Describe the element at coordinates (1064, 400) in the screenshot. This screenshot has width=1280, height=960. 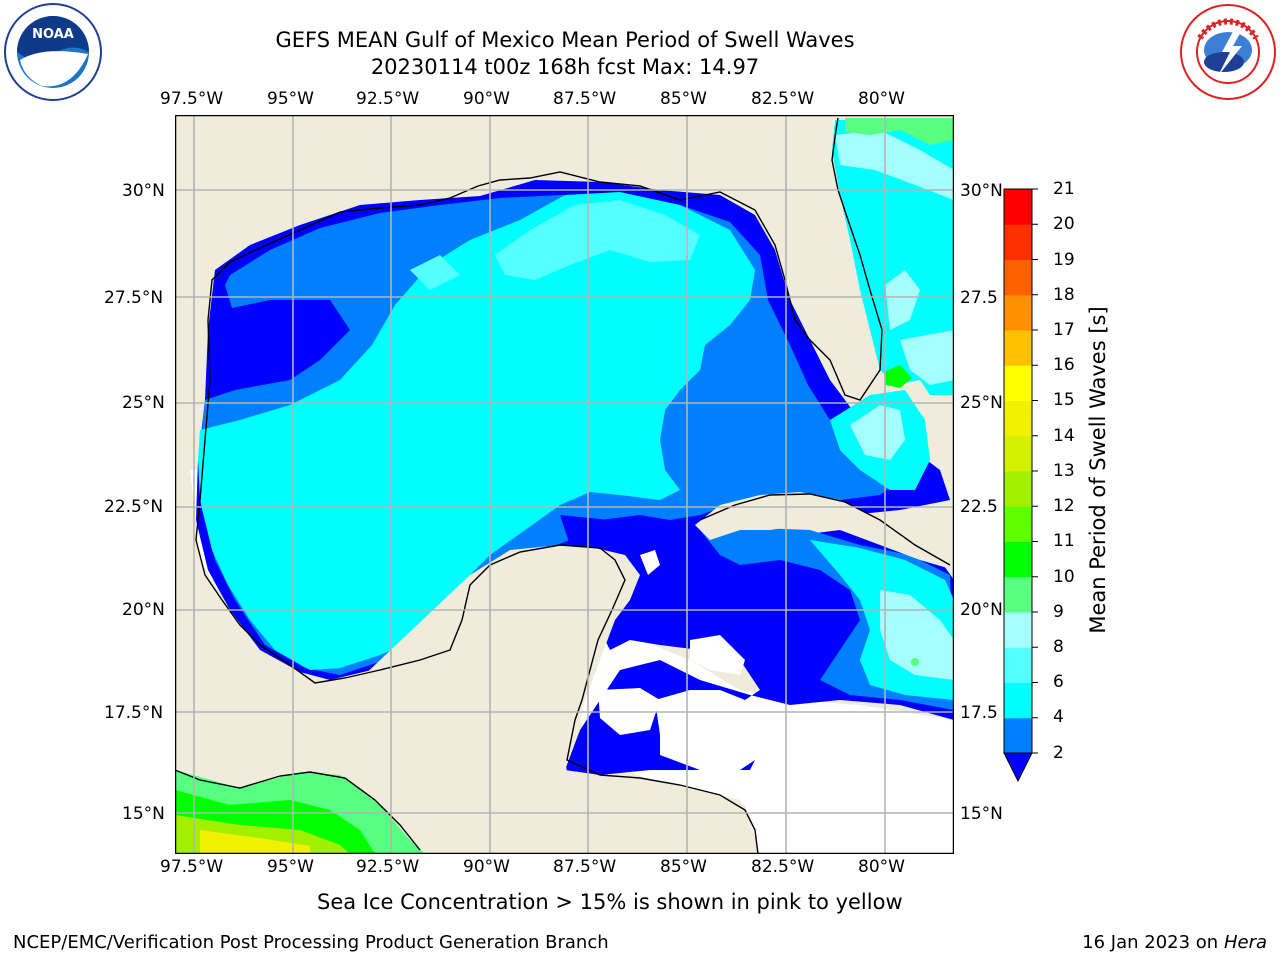
I see `colorbar-tick-label: 15` at that location.